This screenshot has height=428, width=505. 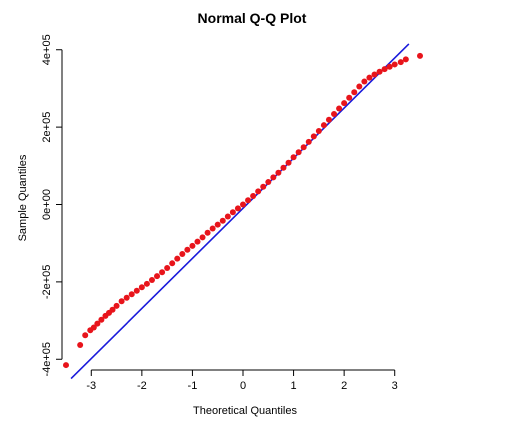 What do you see at coordinates (193, 386) in the screenshot?
I see `x-tick-label: -1` at bounding box center [193, 386].